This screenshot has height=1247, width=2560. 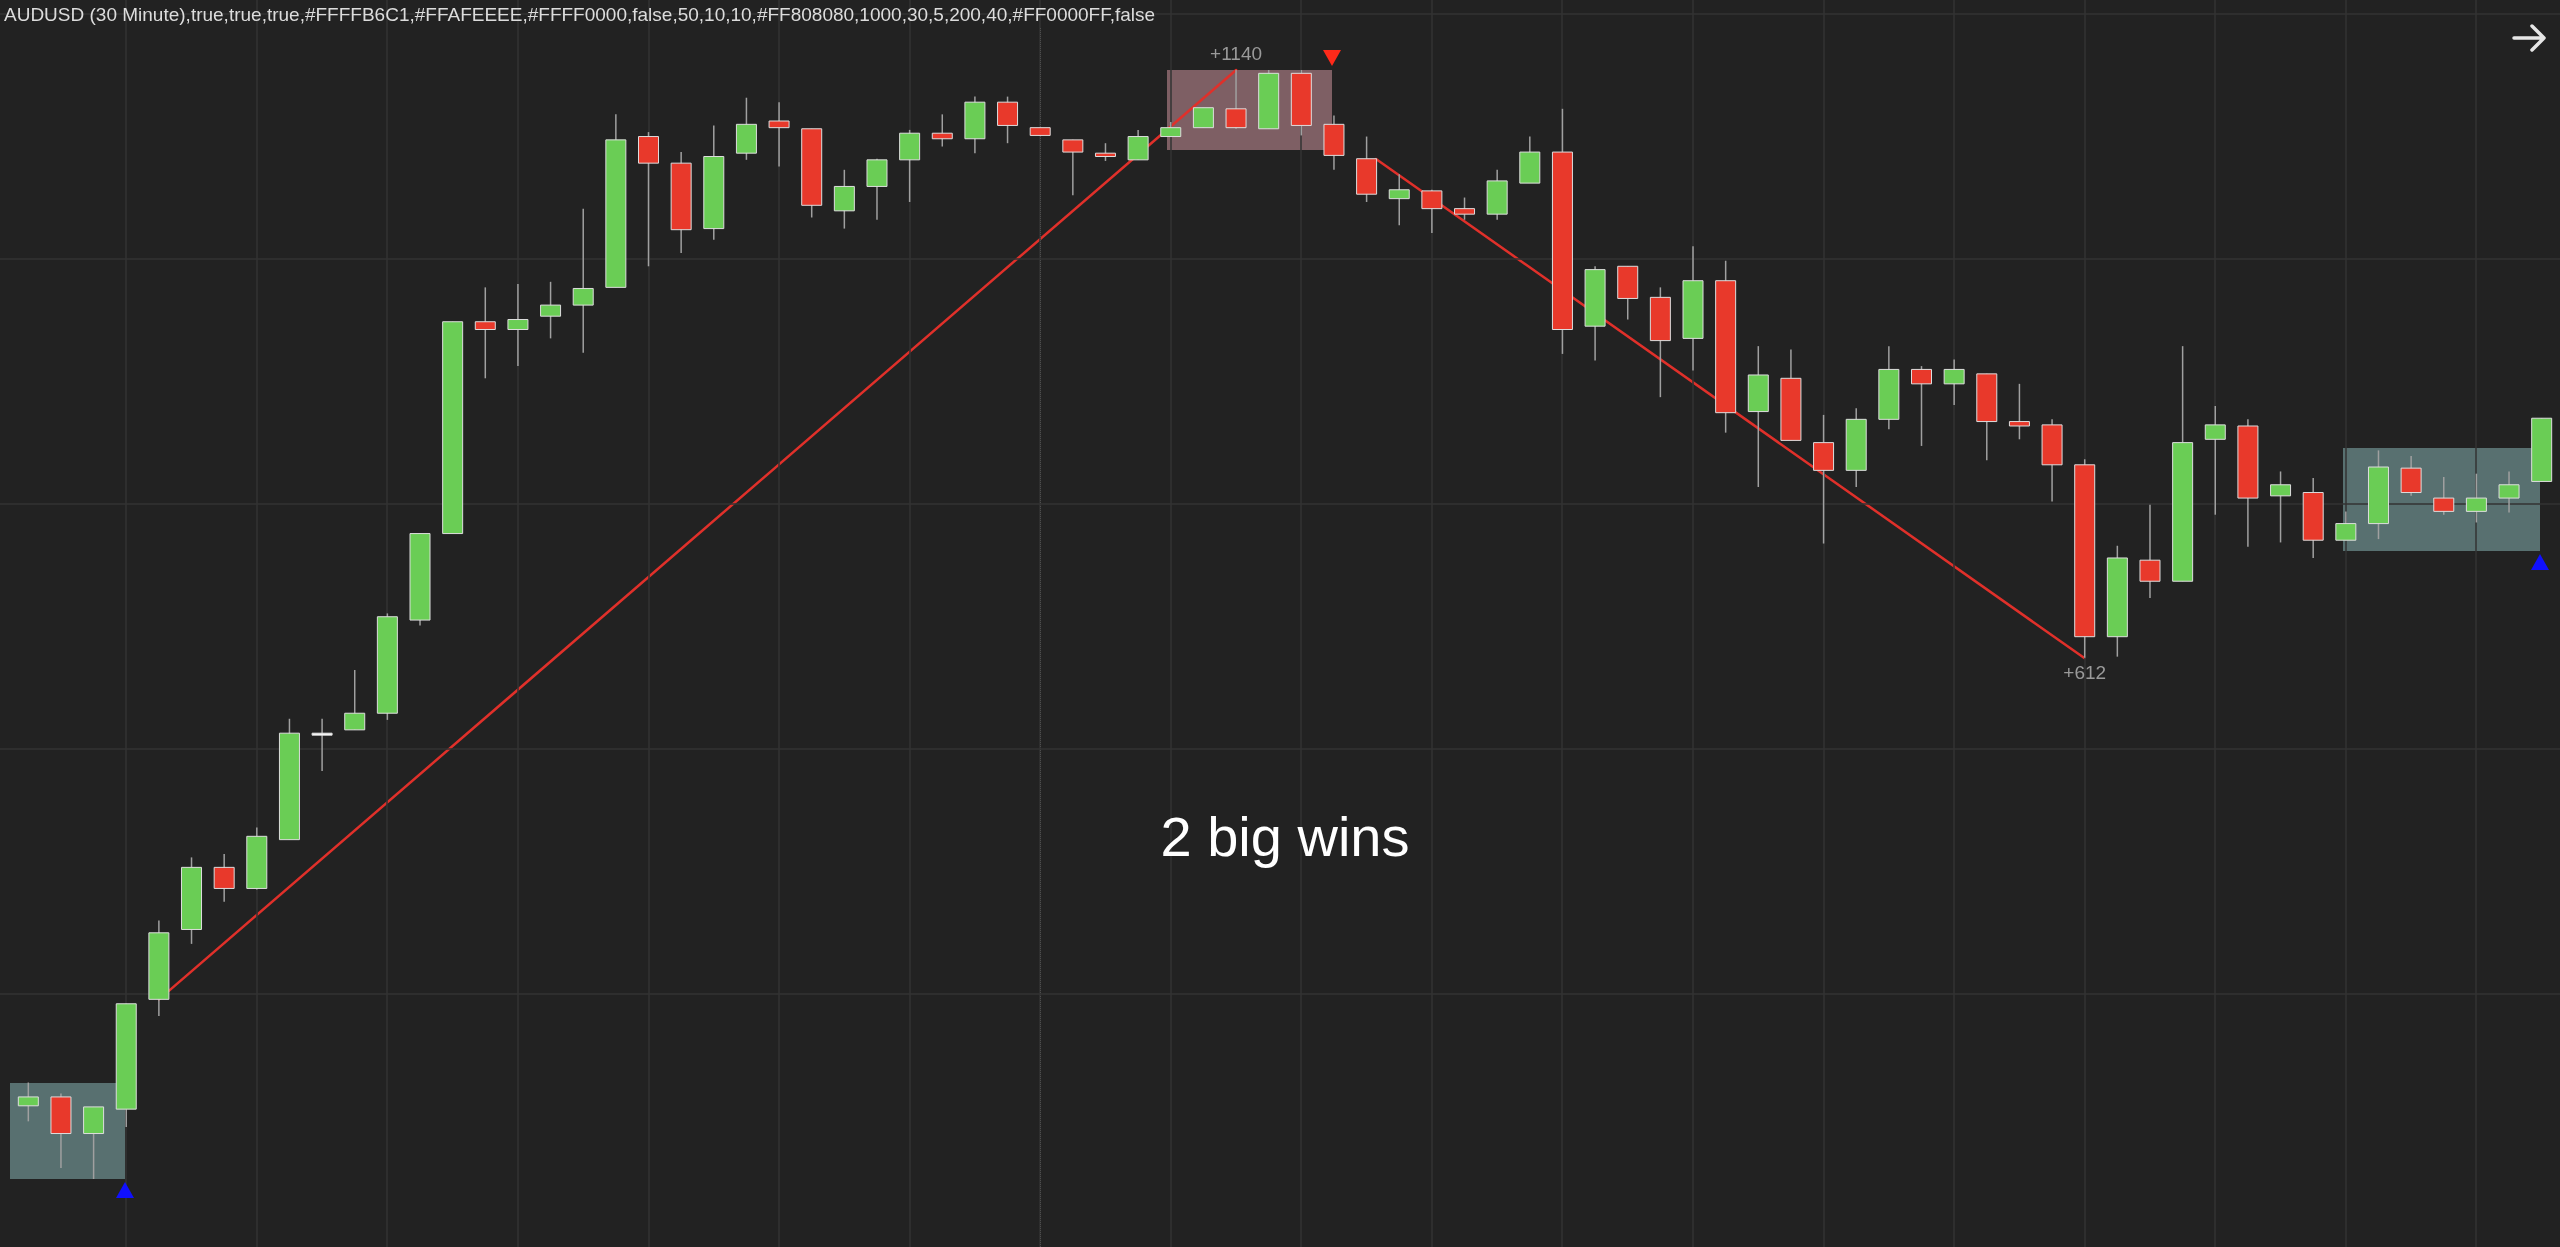 What do you see at coordinates (1236, 53) in the screenshot?
I see `text: +1140` at bounding box center [1236, 53].